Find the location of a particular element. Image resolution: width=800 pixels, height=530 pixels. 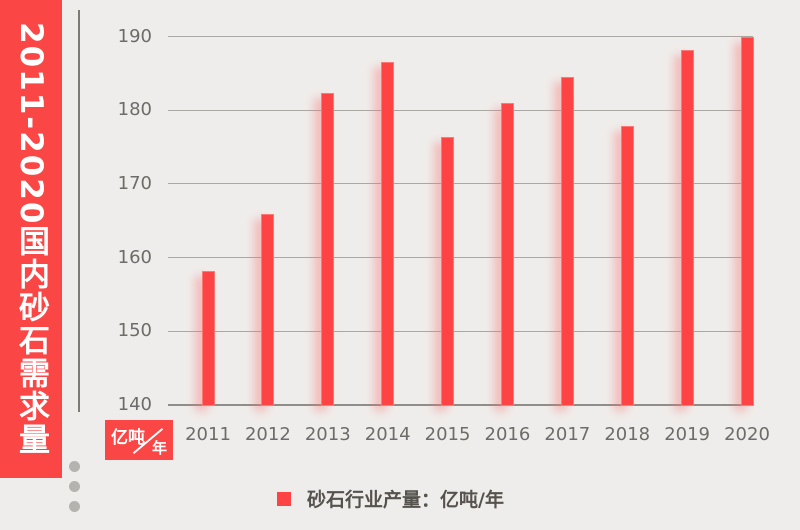

bar-2019 is located at coordinates (687, 227).